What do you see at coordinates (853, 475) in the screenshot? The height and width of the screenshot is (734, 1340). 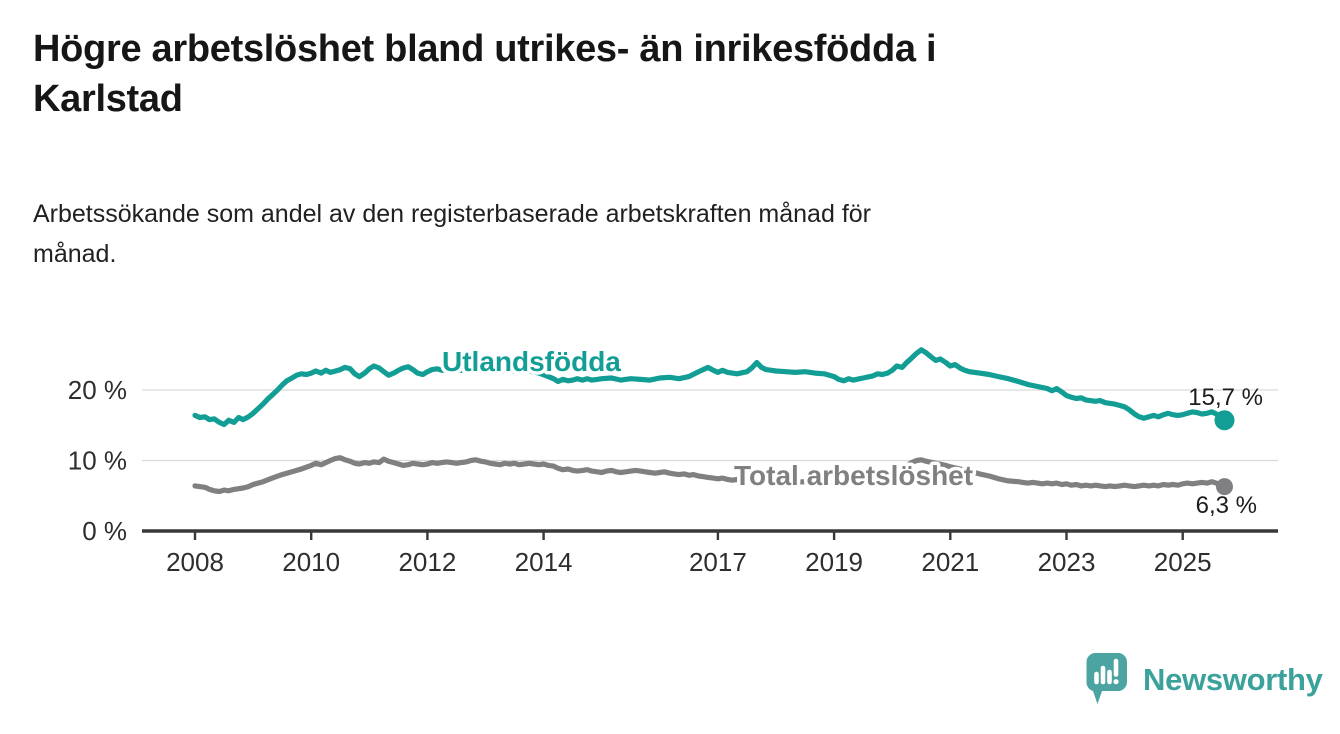 I see `series-label-total-arbetsloshet: Total arbetslöshet` at bounding box center [853, 475].